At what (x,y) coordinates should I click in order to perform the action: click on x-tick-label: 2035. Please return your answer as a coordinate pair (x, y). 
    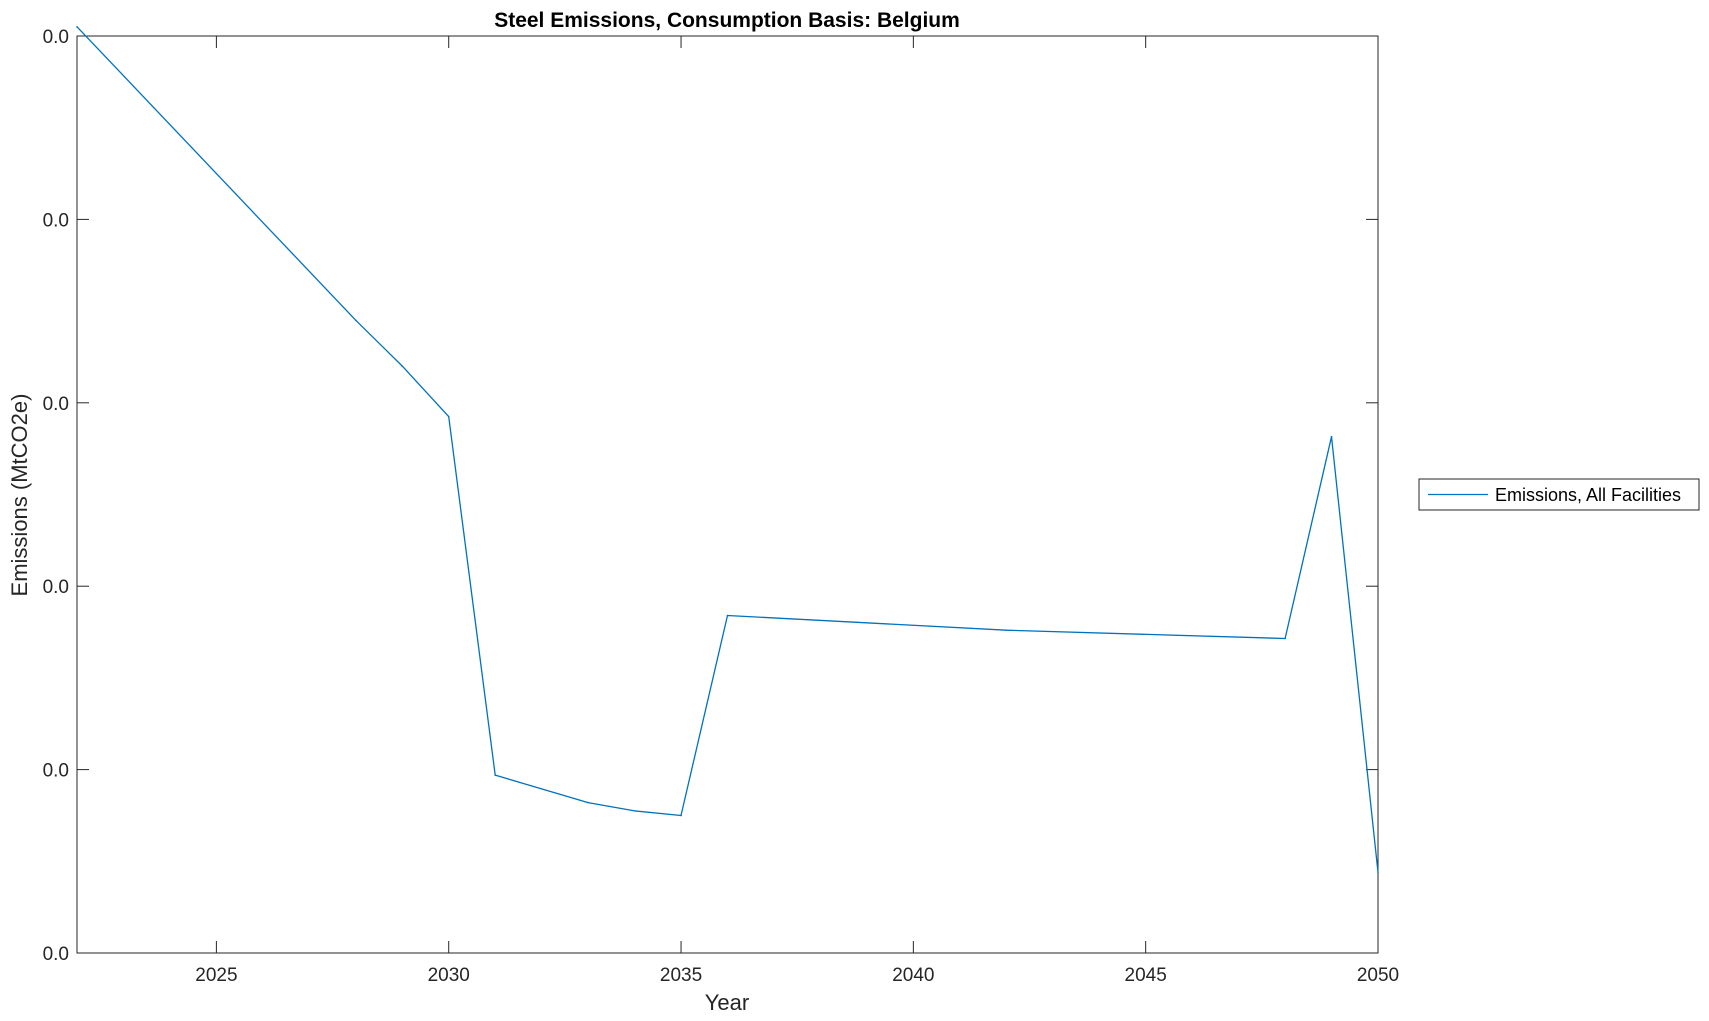
    Looking at the image, I should click on (681, 975).